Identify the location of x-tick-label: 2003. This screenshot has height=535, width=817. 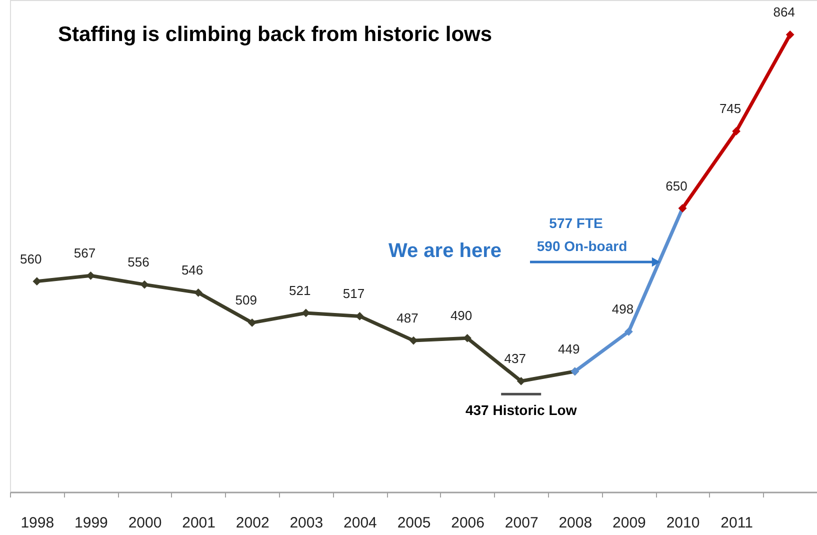
(307, 523).